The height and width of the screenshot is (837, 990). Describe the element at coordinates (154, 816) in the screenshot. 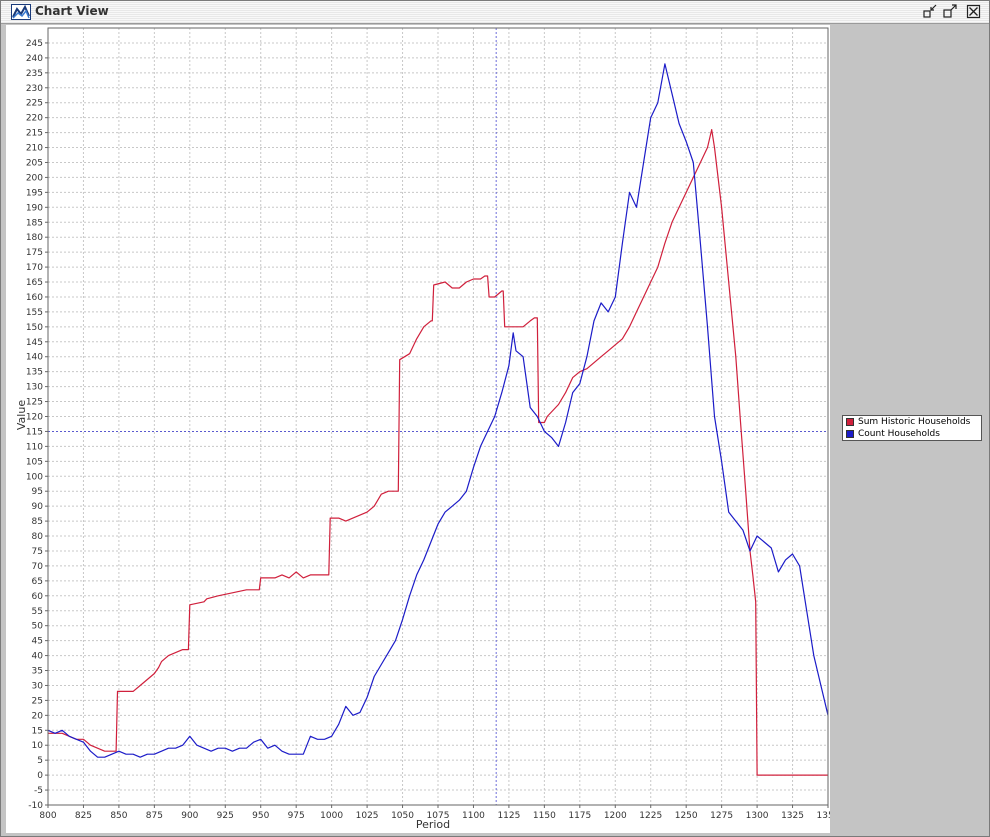

I see `x-tick-label: 875` at that location.